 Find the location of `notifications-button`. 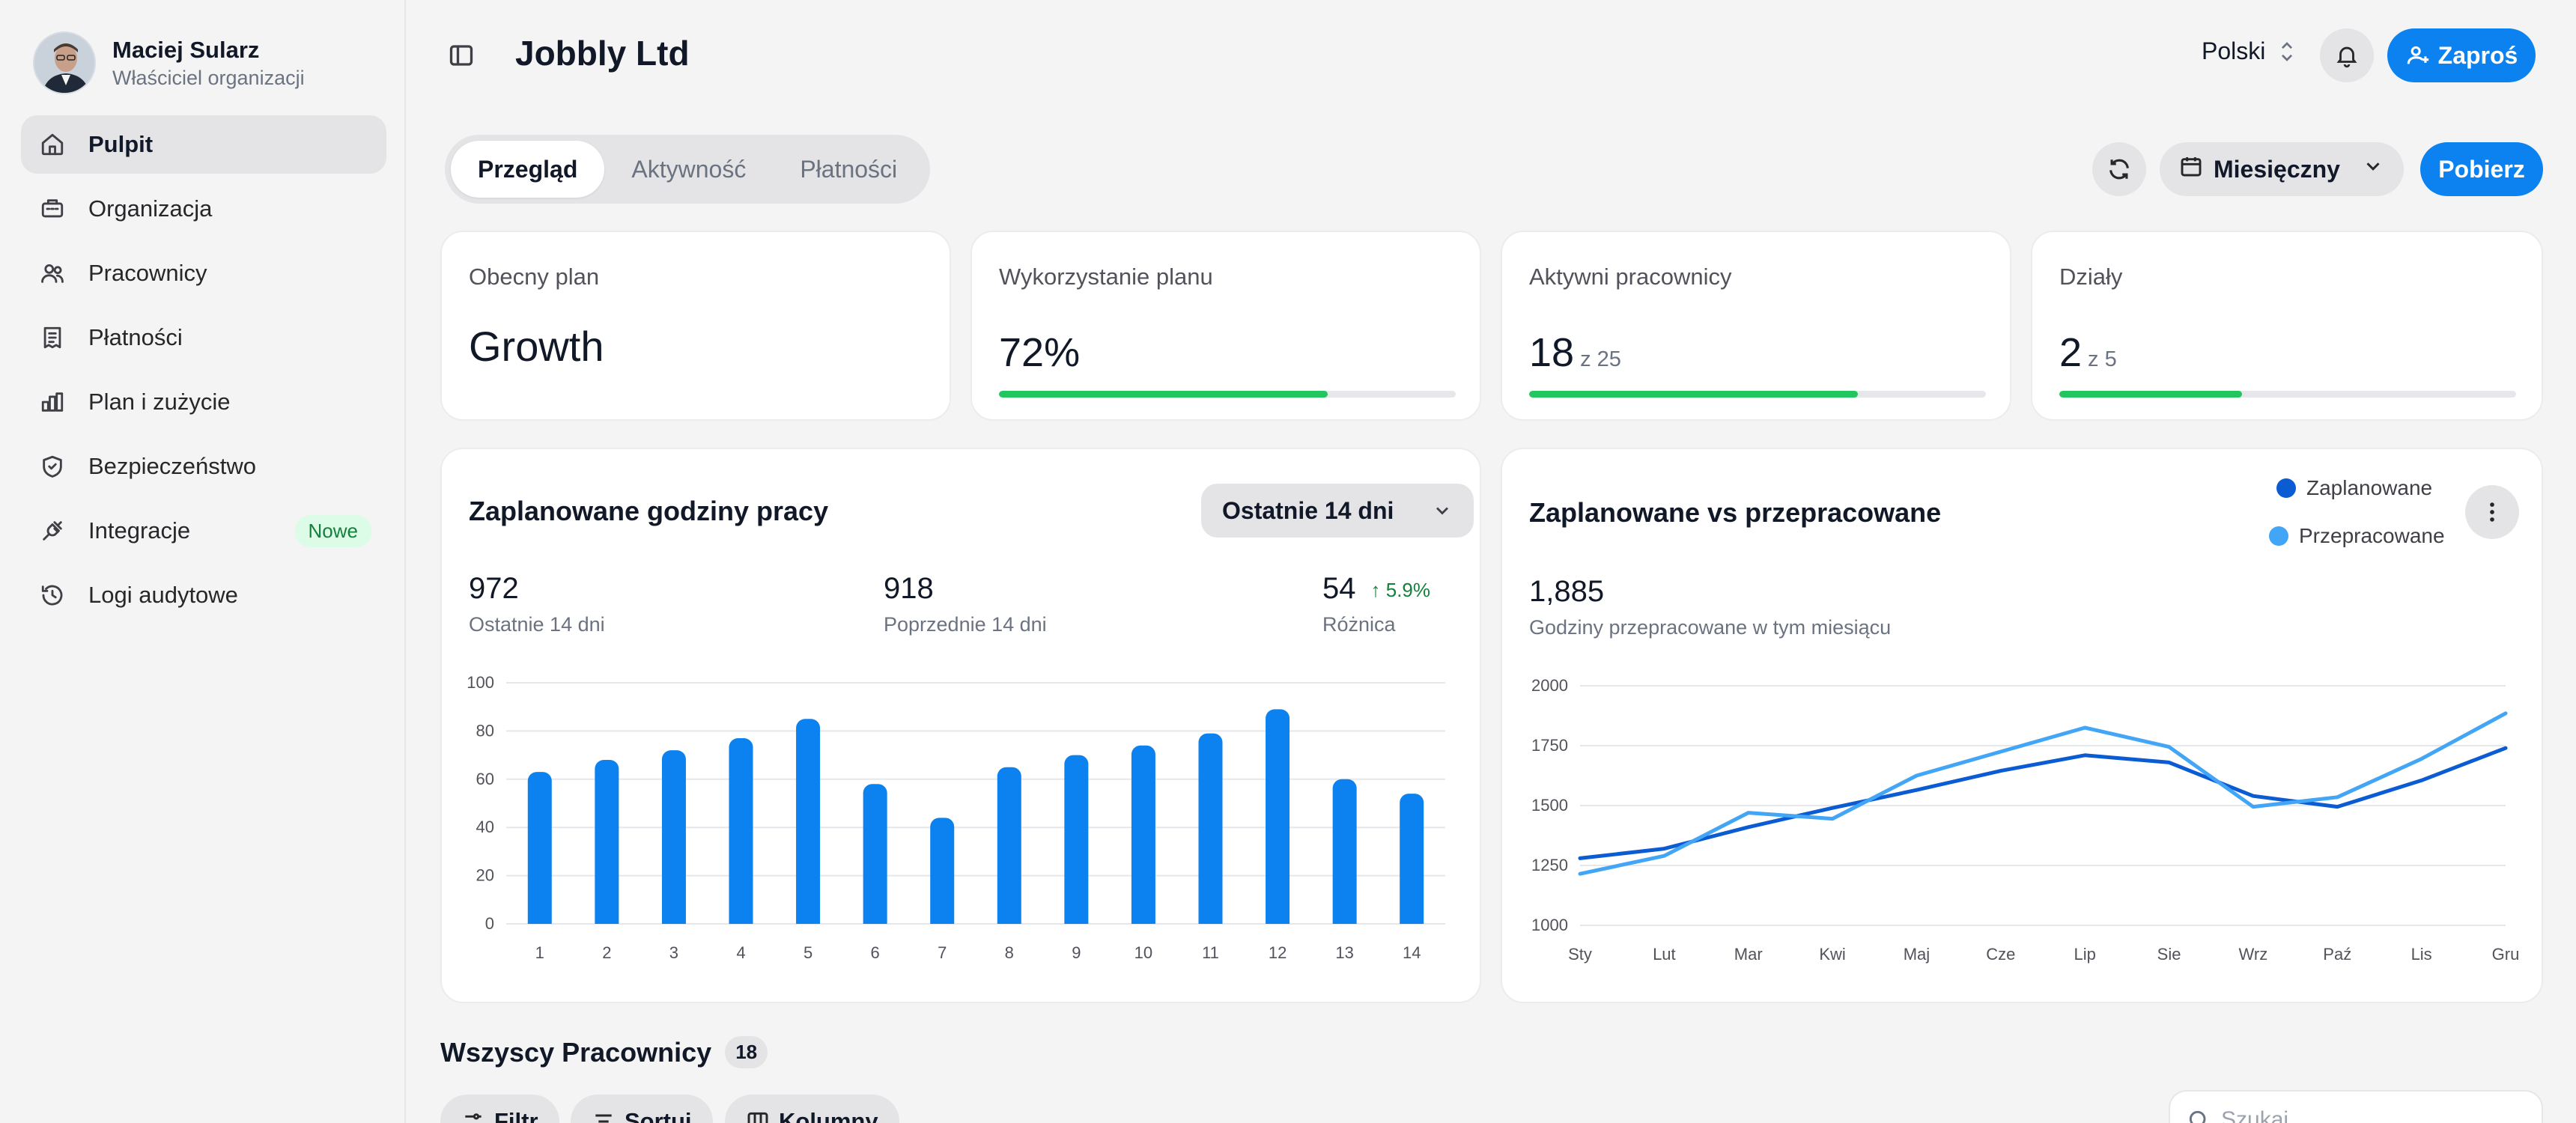

notifications-button is located at coordinates (2347, 55).